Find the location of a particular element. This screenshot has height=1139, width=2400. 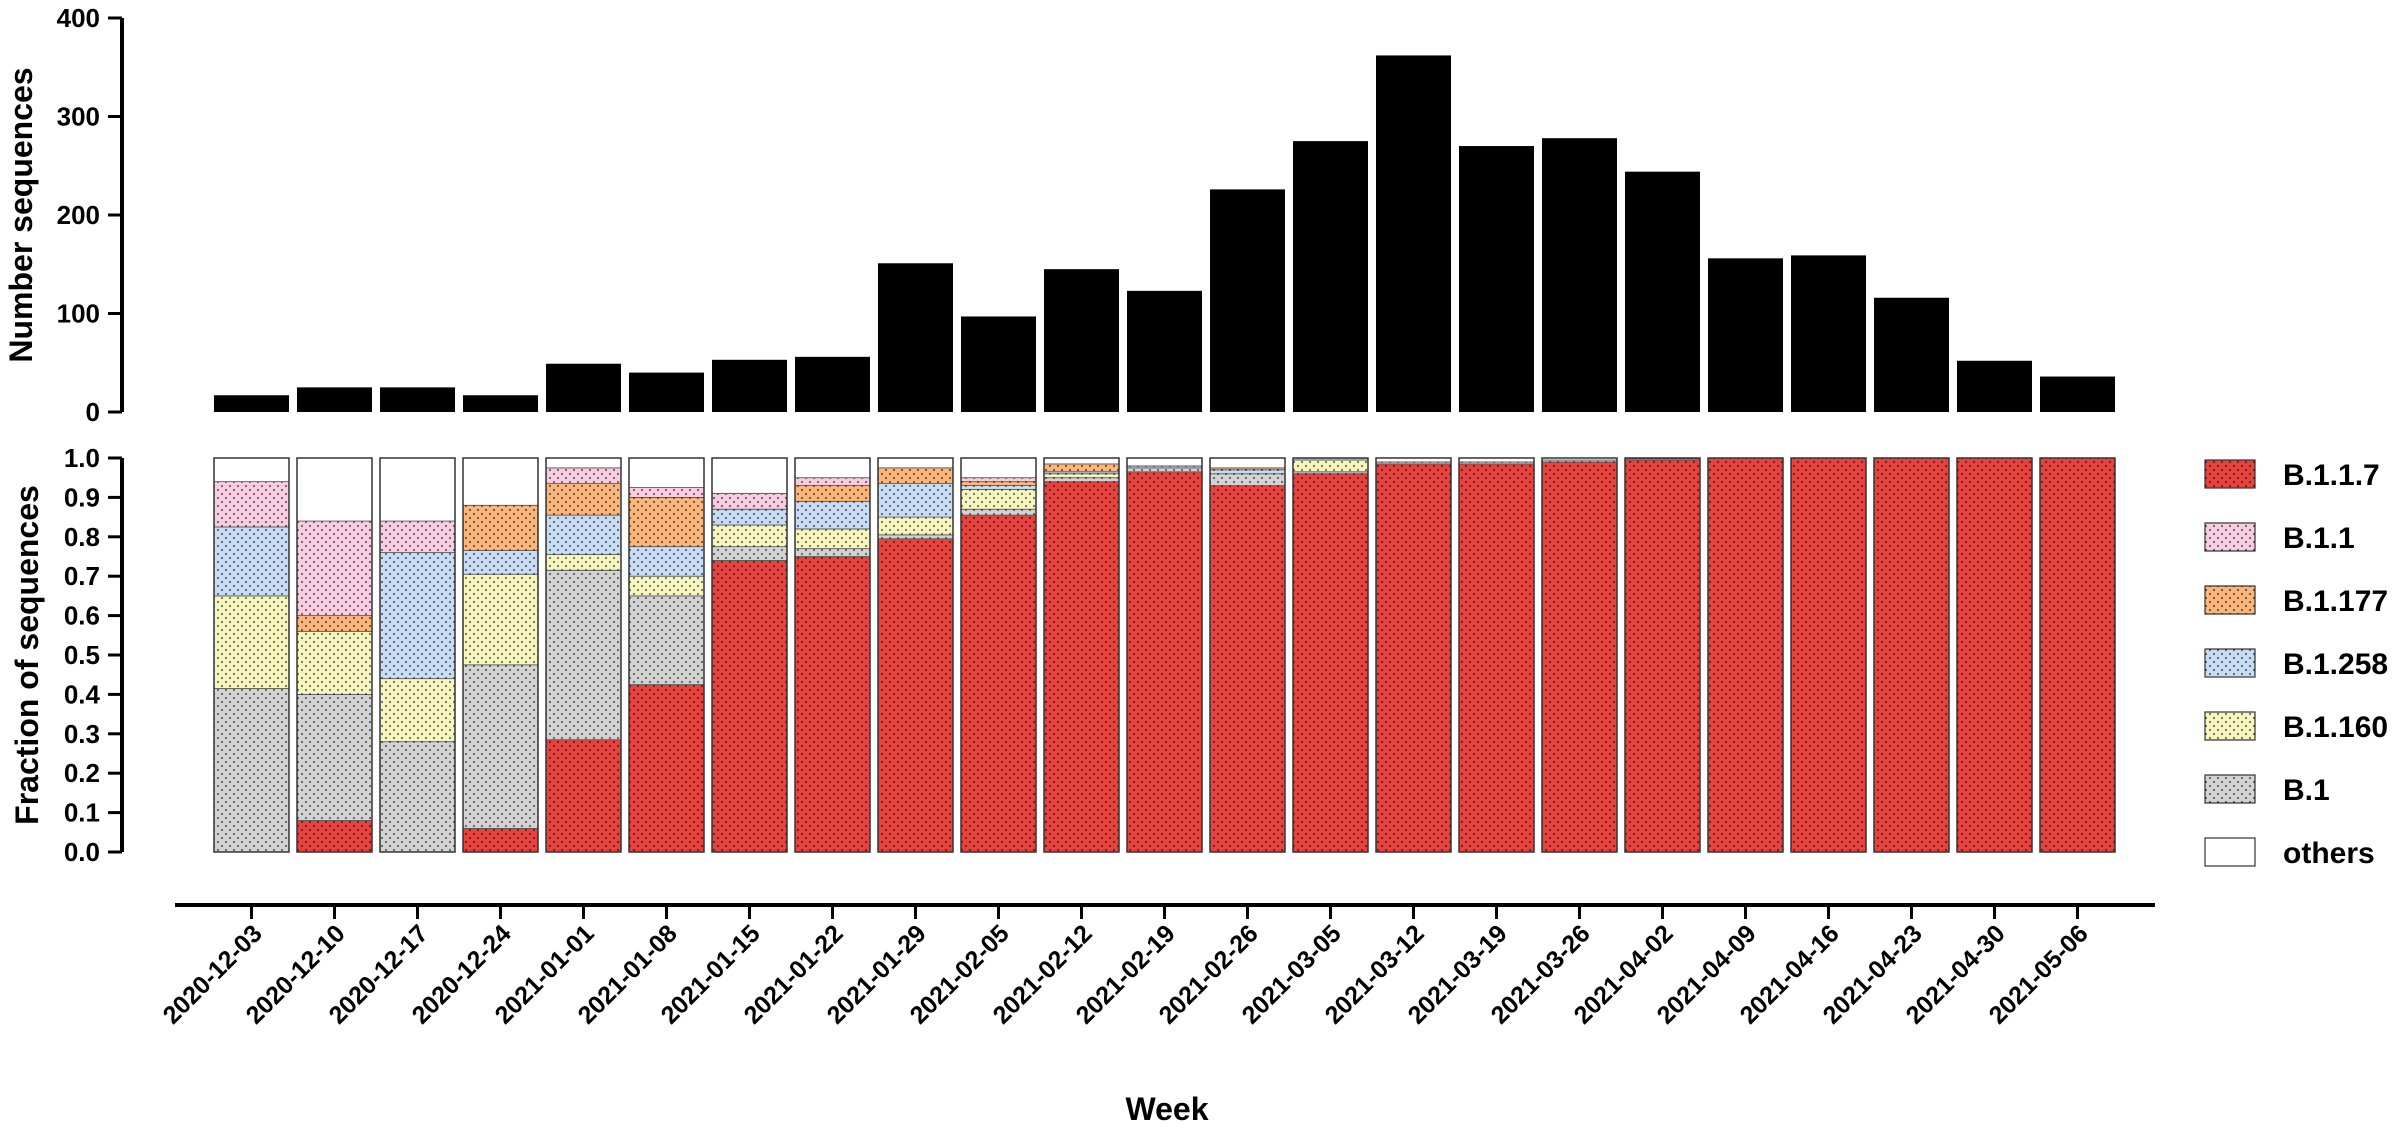

legend-item: B.1.258 is located at coordinates (2296, 664).